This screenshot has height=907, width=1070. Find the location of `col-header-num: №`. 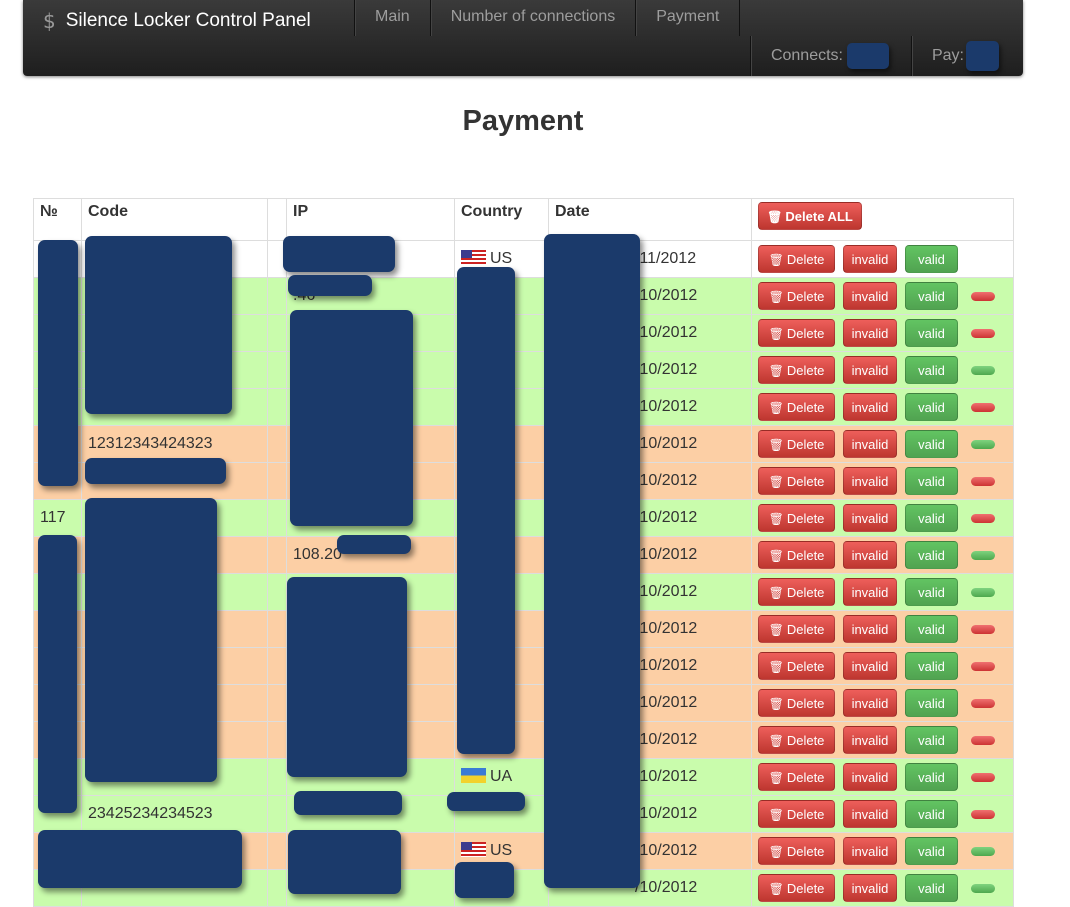

col-header-num: № is located at coordinates (57, 219).